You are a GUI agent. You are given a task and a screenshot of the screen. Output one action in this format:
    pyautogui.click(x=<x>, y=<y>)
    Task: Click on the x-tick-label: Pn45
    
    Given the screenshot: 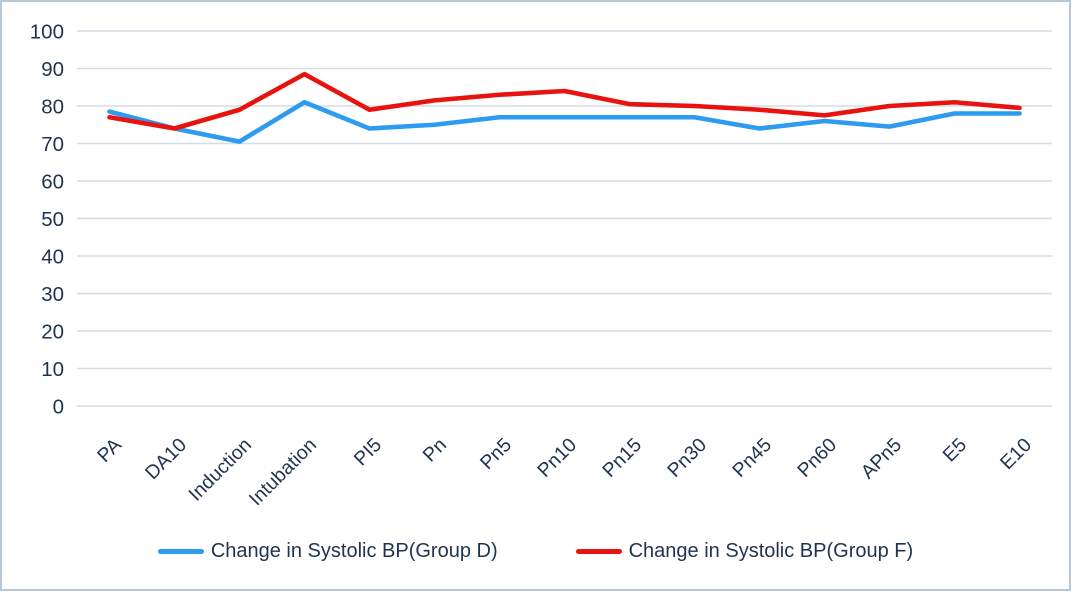 What is the action you would take?
    pyautogui.click(x=752, y=458)
    